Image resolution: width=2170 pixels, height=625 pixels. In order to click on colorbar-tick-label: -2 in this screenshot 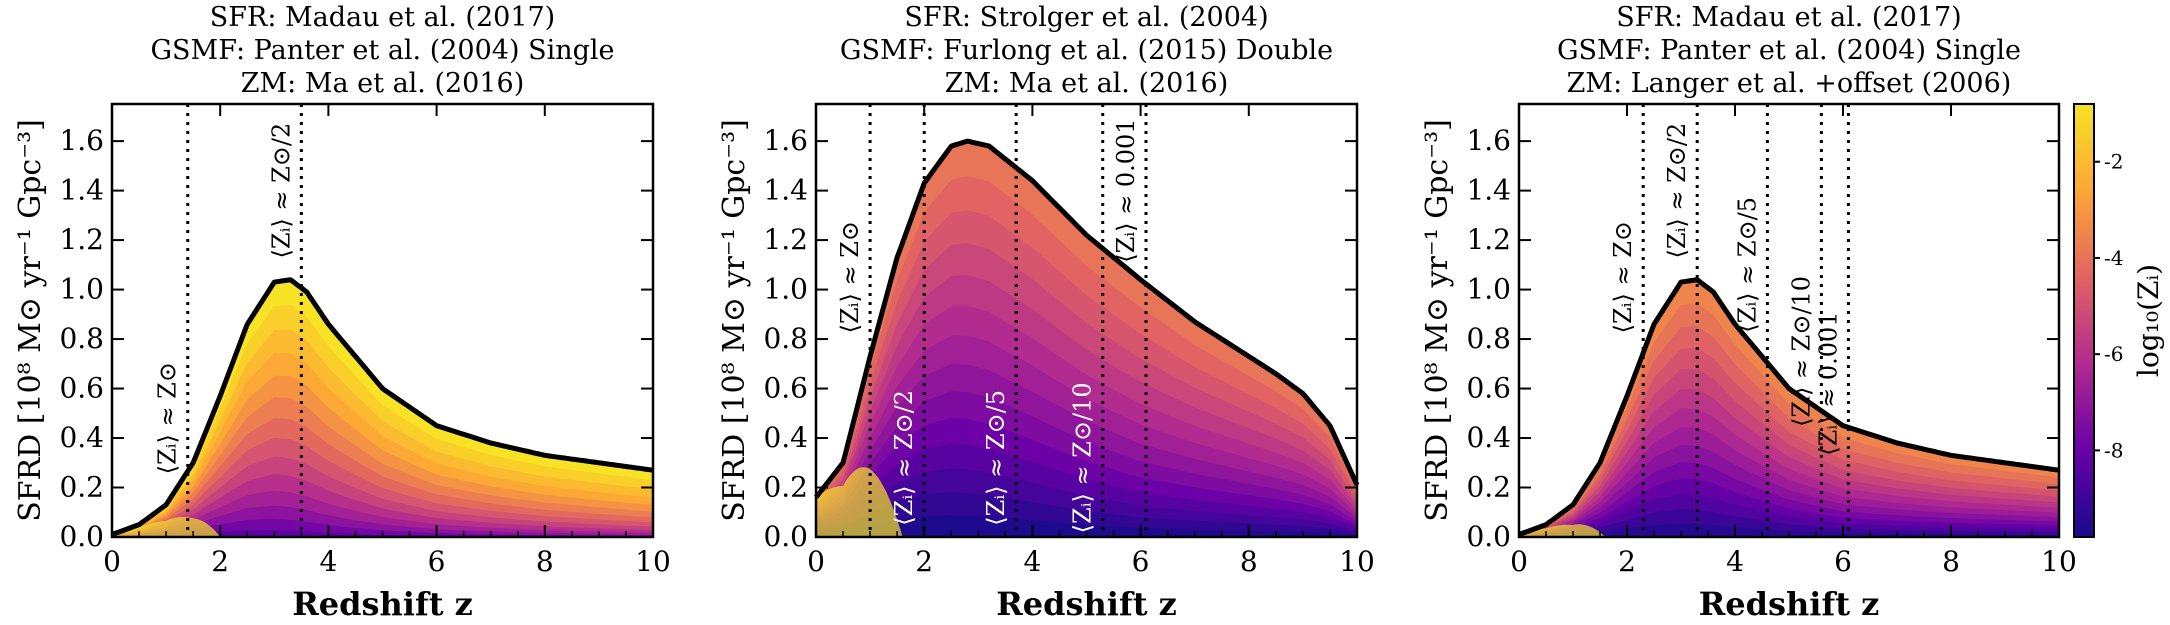, I will do `click(2113, 162)`.